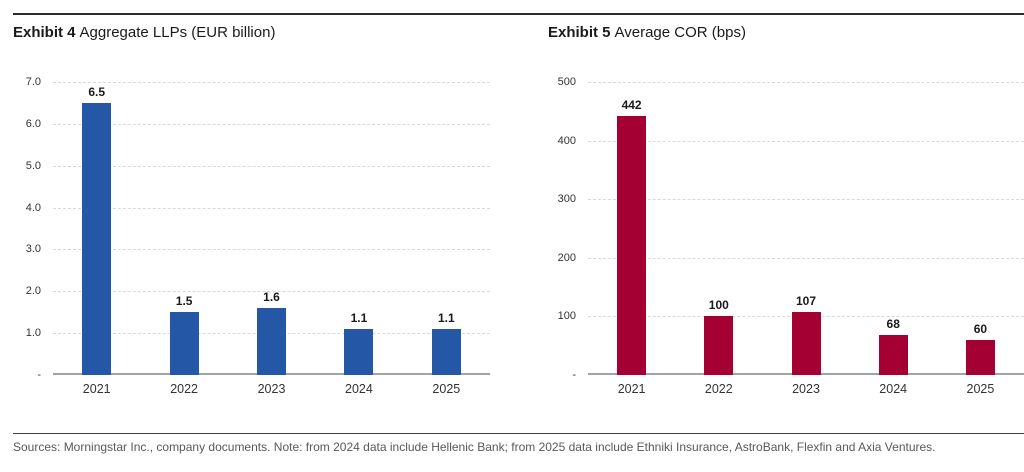 This screenshot has width=1024, height=472. Describe the element at coordinates (33, 207) in the screenshot. I see `y-tick-label: 4.0` at that location.